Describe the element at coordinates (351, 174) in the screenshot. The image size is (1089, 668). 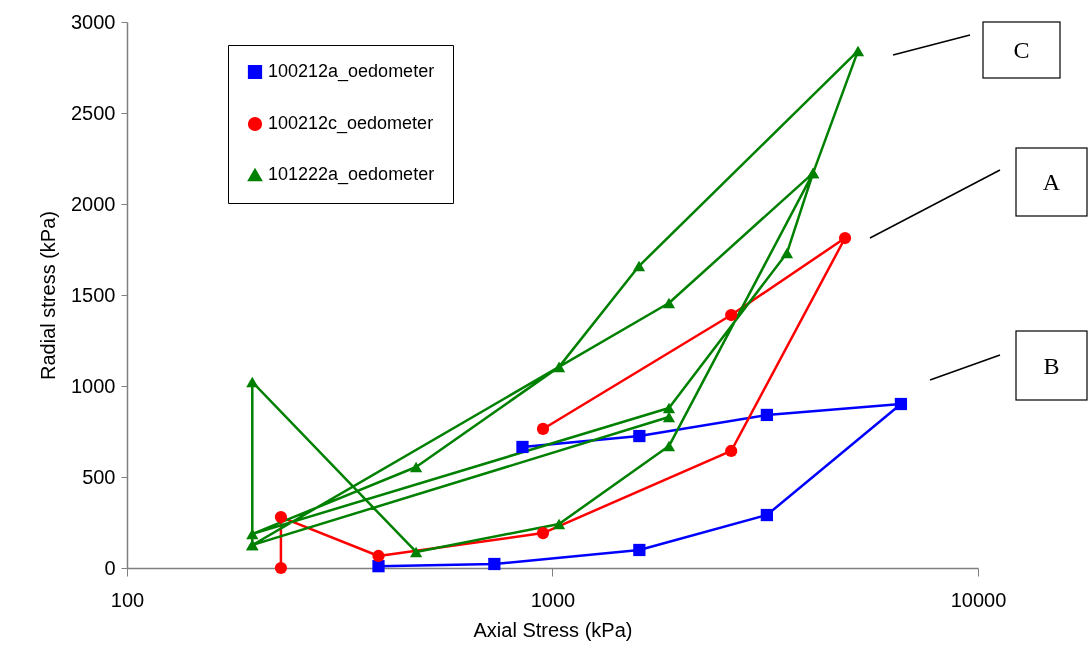
I see `legend-label: 101222a_oedometer` at that location.